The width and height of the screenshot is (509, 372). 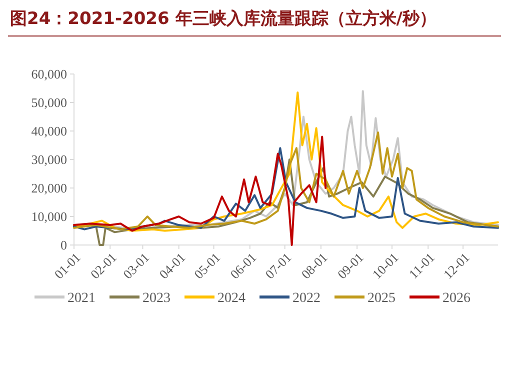 I want to click on legend-label: 2025, so click(x=382, y=298).